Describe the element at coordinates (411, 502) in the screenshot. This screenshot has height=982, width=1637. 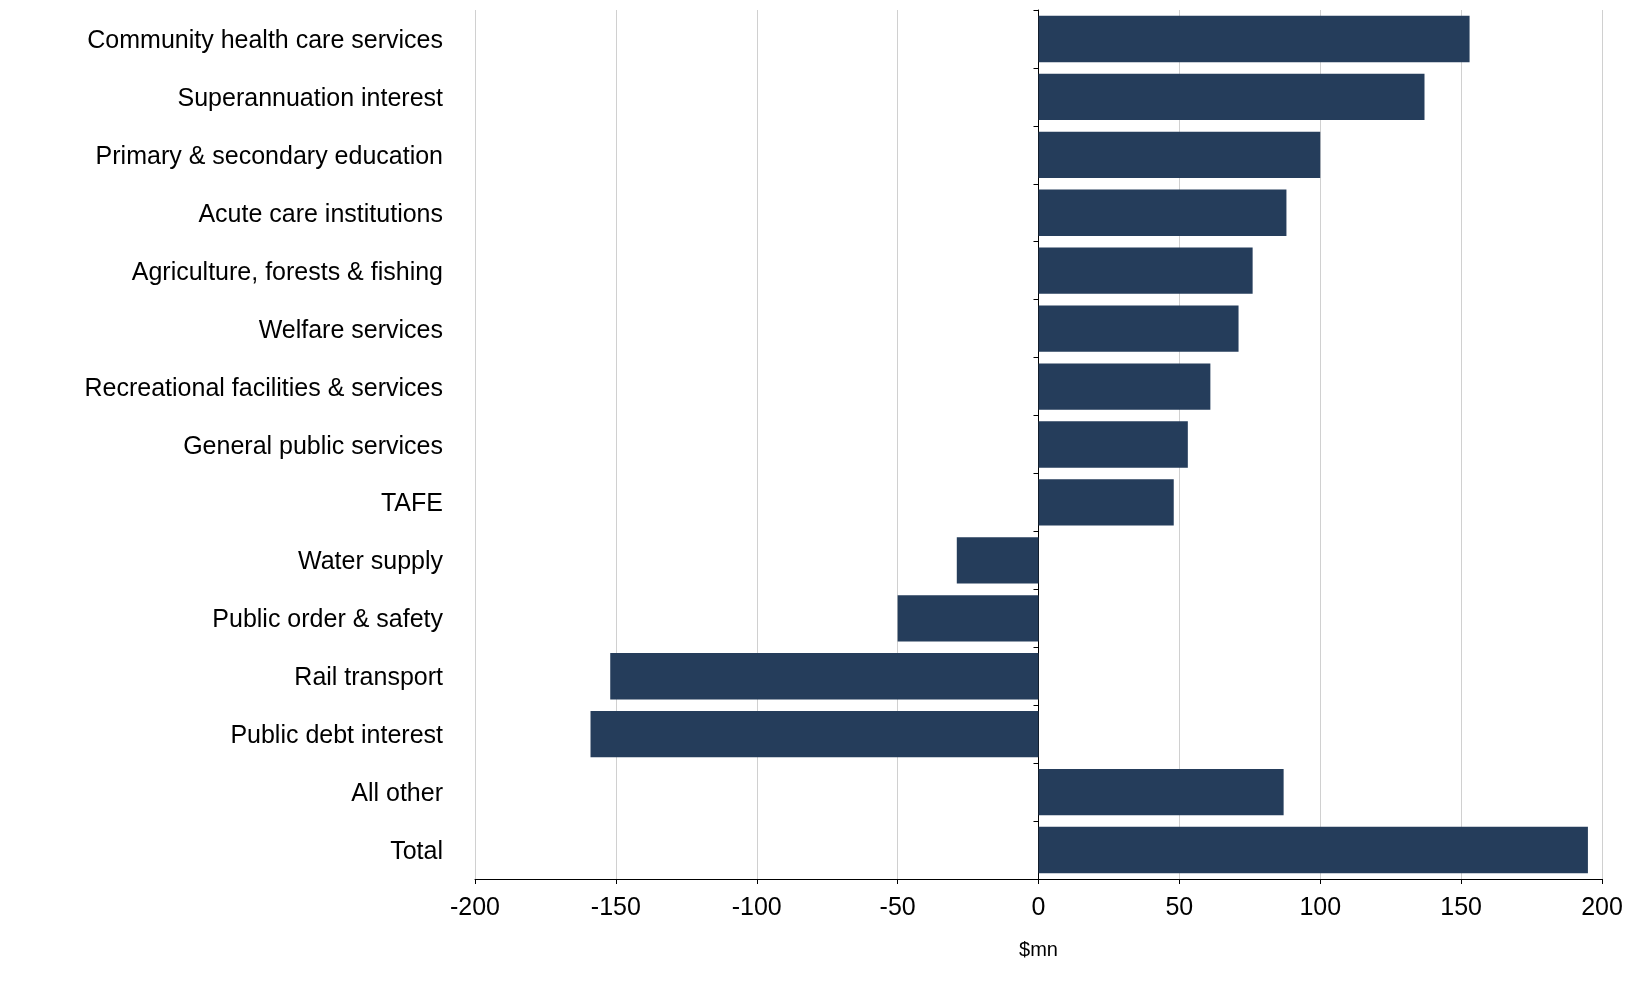
I see `y-tick-label: TAFE` at that location.